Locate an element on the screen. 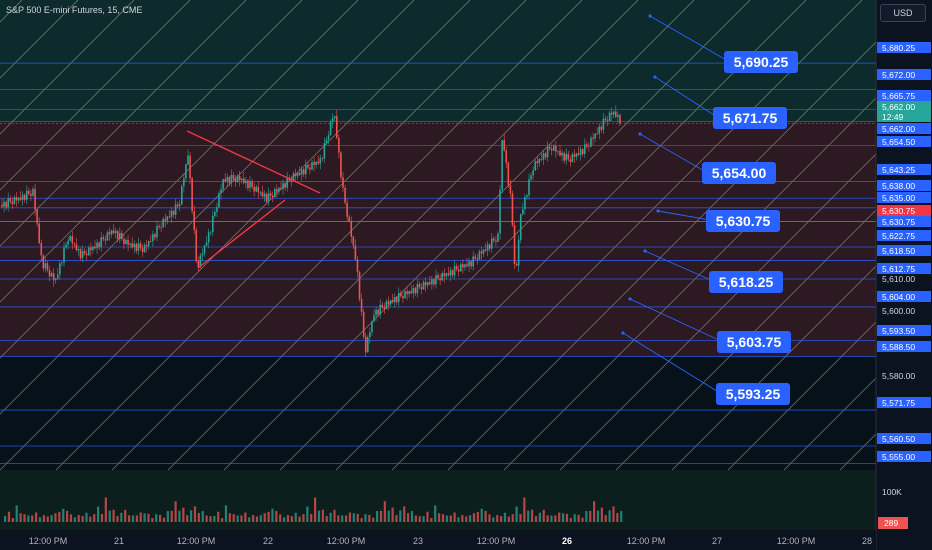 This screenshot has width=932, height=550. callout-4: 5,630.75 is located at coordinates (743, 221).